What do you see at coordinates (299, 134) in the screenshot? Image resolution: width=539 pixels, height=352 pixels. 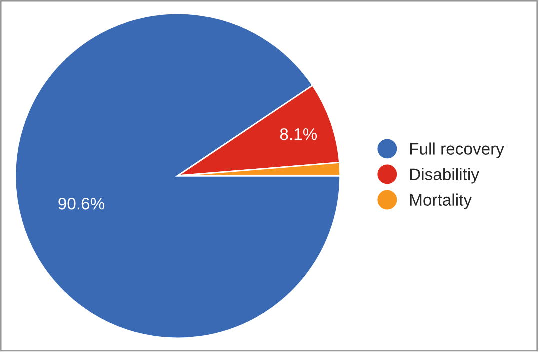 I see `data-label: 8.1%` at bounding box center [299, 134].